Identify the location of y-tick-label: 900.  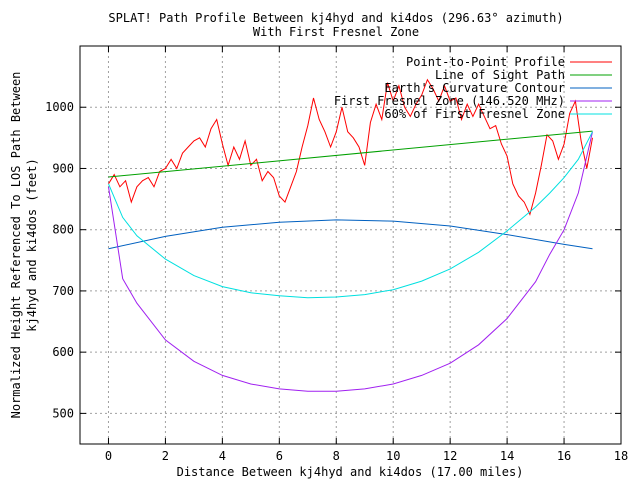
(63, 168).